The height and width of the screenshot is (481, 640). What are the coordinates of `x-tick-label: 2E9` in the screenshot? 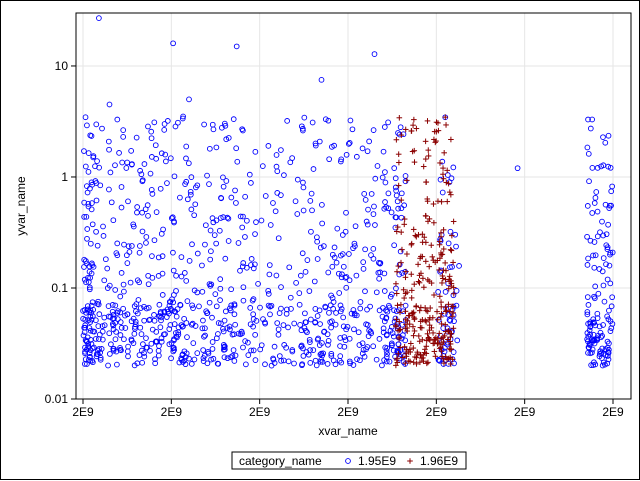 It's located at (172, 412).